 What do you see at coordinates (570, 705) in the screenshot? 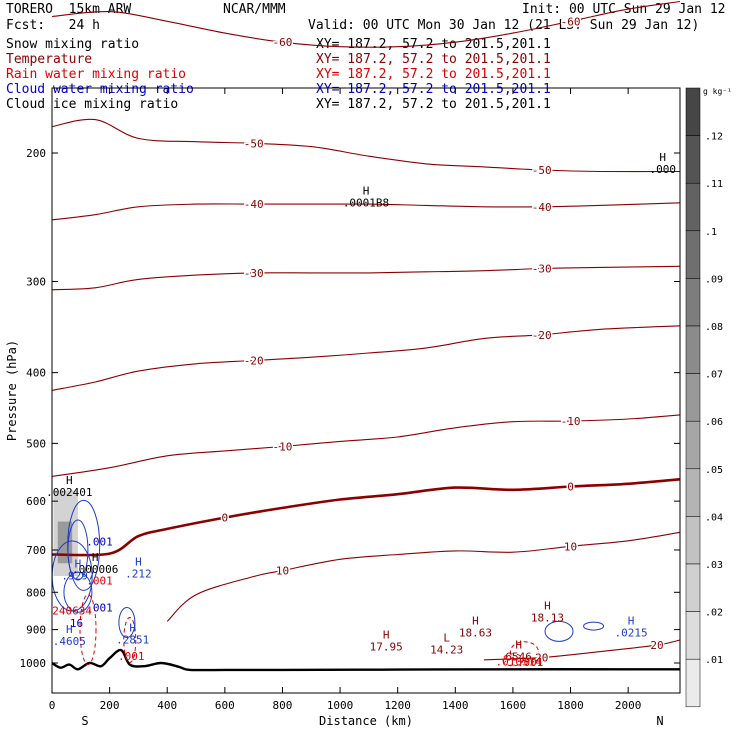
I see `x-tick-label: 1800` at bounding box center [570, 705].